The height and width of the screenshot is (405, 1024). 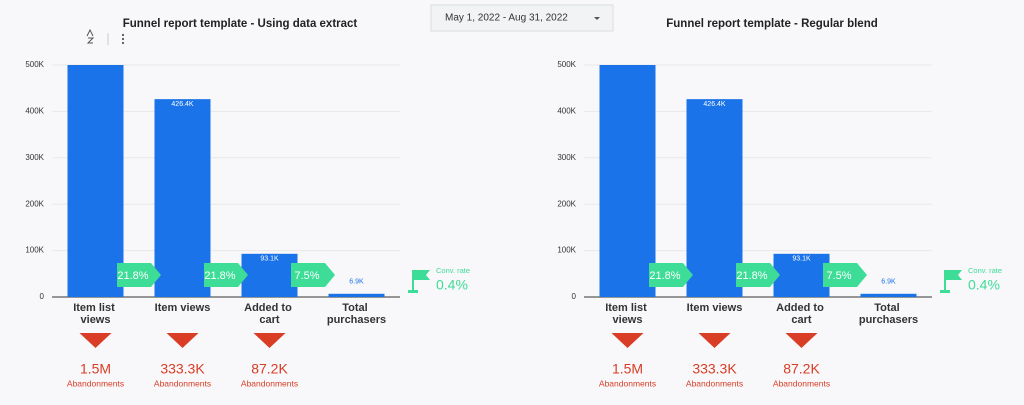 I want to click on toolbar-icons, so click(x=105, y=36).